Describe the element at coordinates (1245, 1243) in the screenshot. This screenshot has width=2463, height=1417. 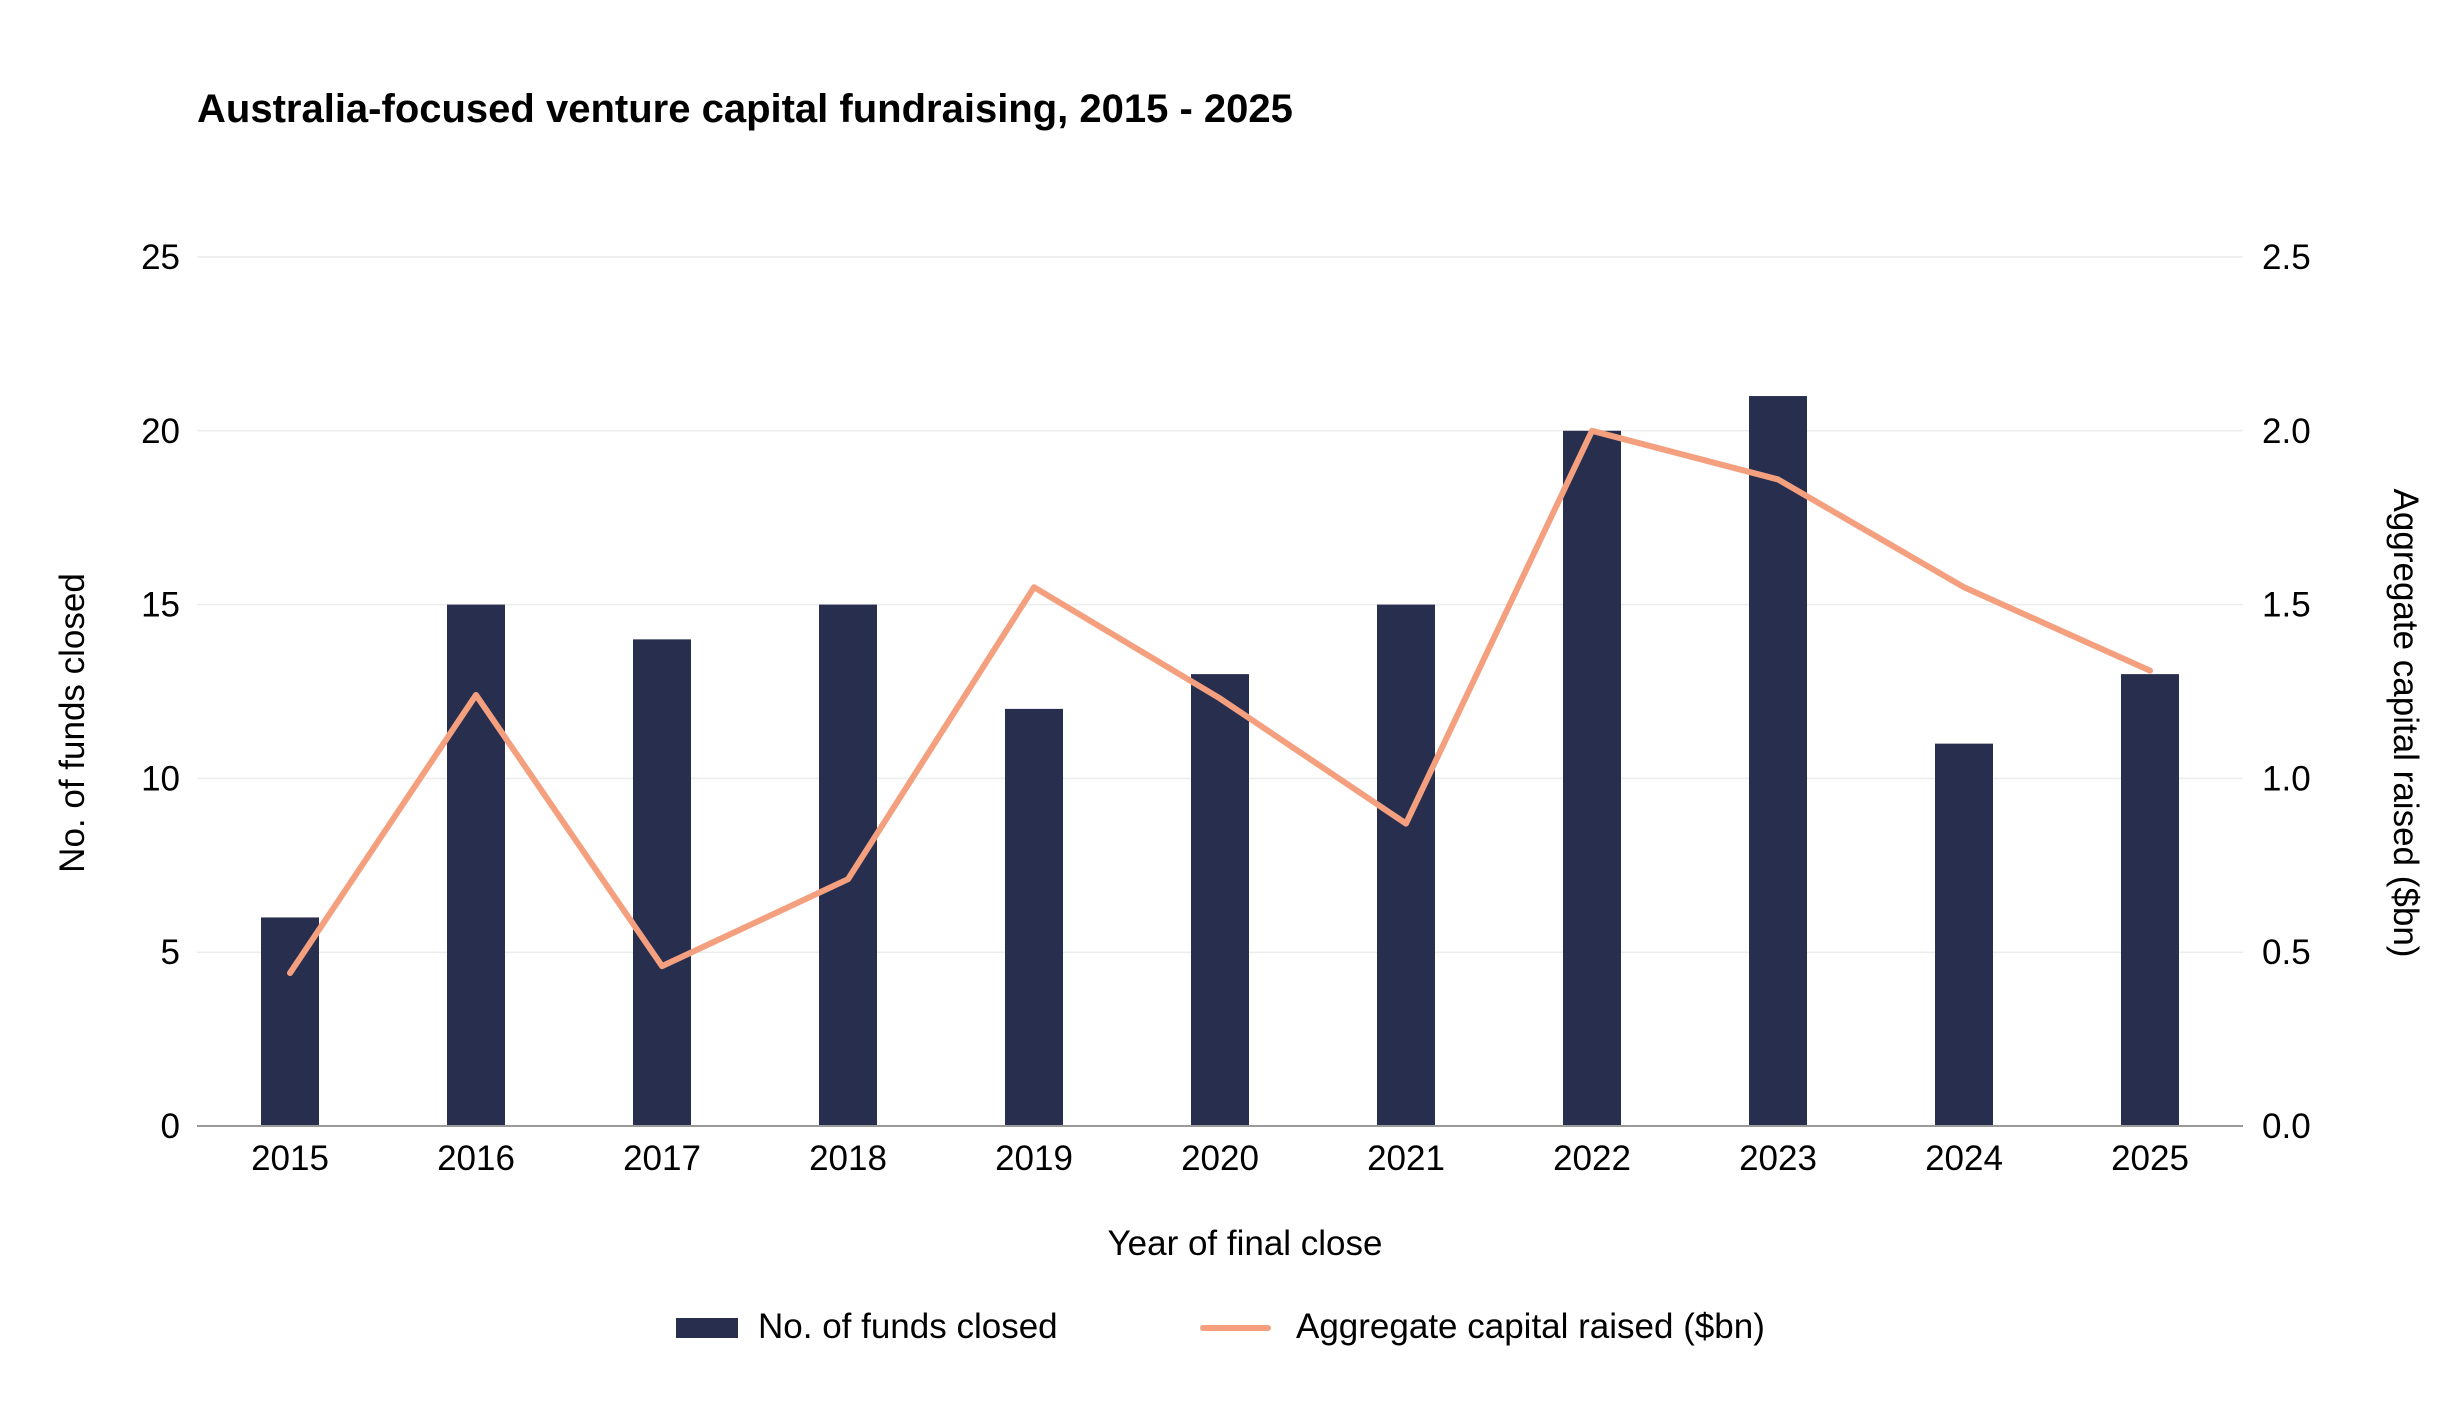
I see `x-axis-label: Year of final close` at that location.